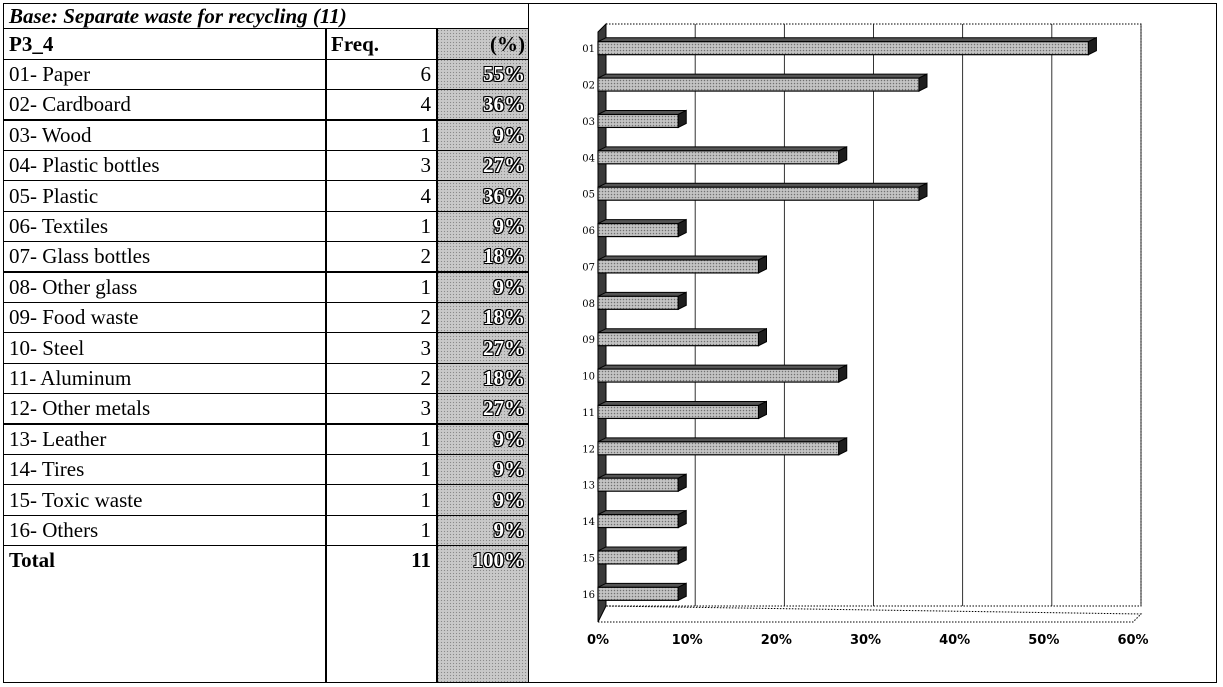 The image size is (1223, 687). What do you see at coordinates (426, 74) in the screenshot?
I see `row-freq: 6` at bounding box center [426, 74].